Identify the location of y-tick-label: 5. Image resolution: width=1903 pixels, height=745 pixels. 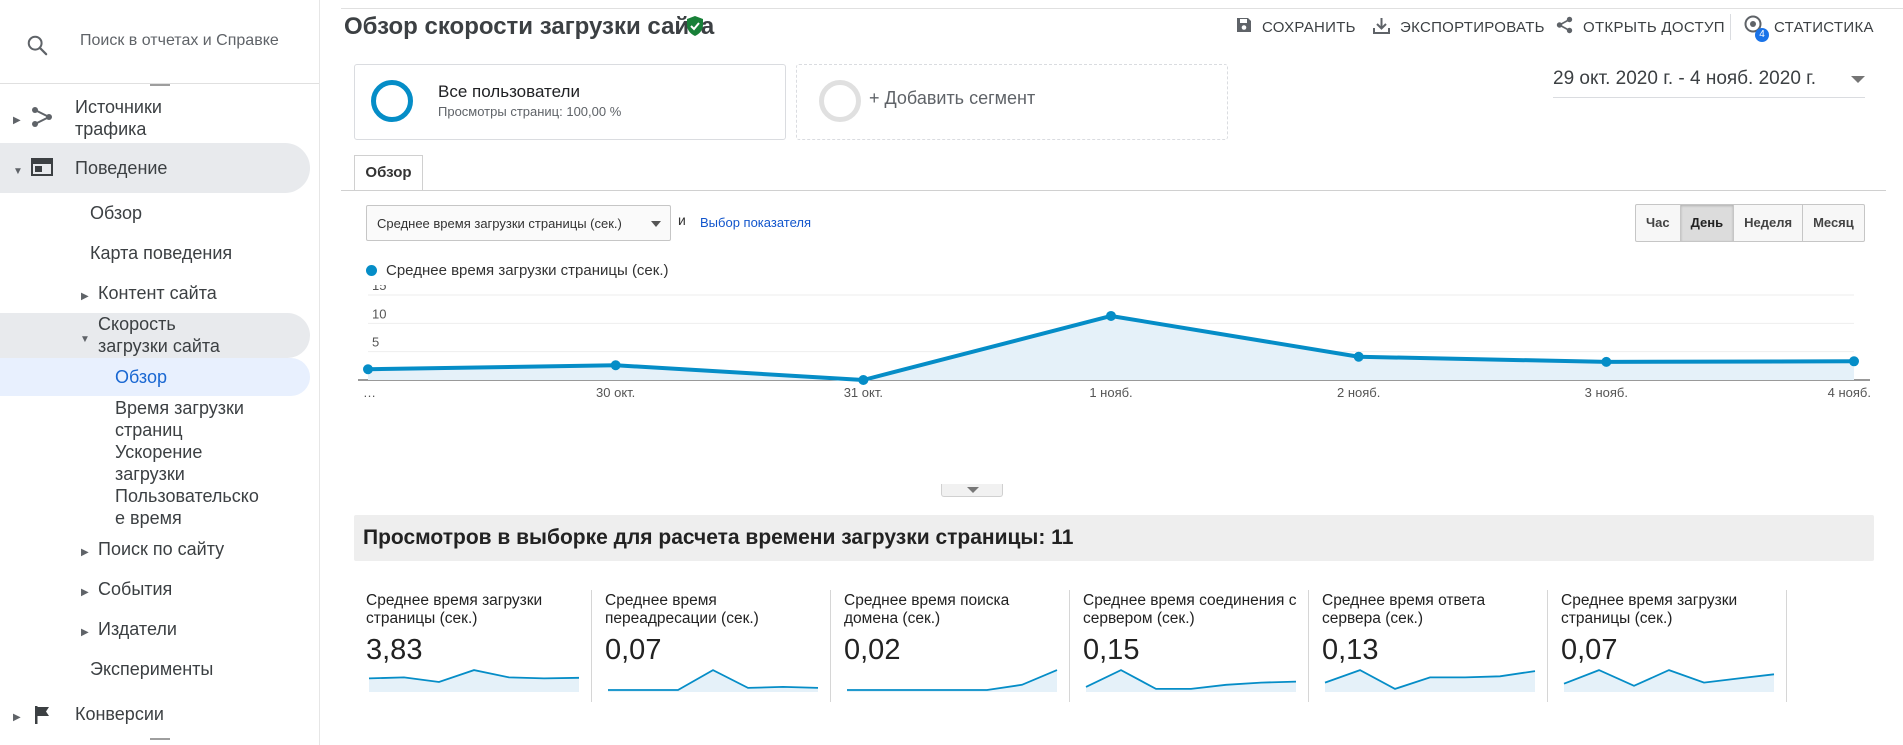
(375, 342).